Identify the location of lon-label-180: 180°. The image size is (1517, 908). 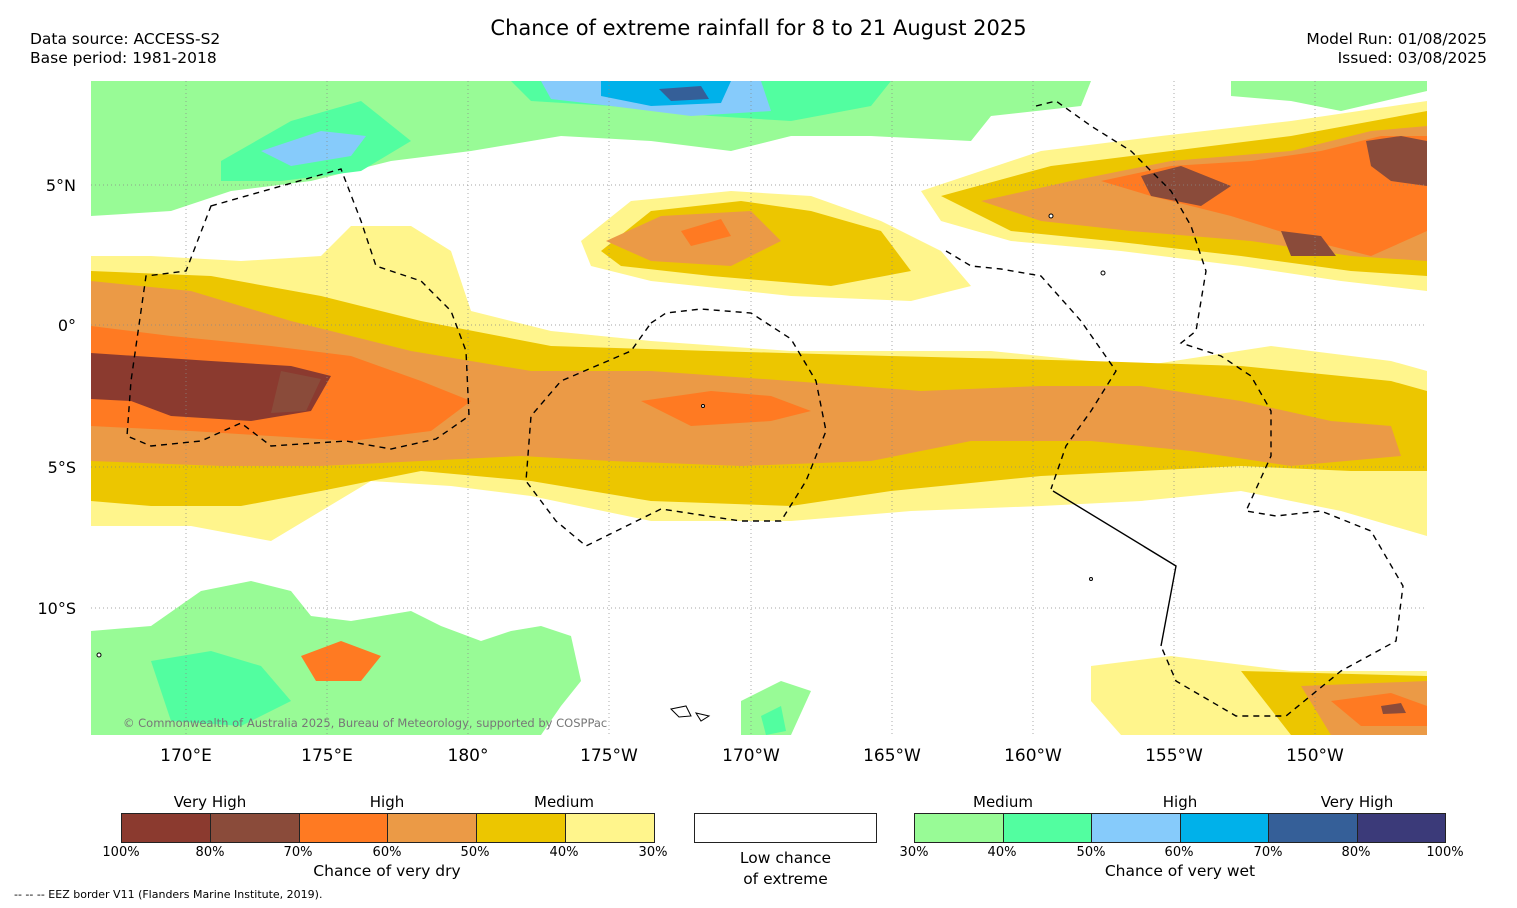
(468, 756).